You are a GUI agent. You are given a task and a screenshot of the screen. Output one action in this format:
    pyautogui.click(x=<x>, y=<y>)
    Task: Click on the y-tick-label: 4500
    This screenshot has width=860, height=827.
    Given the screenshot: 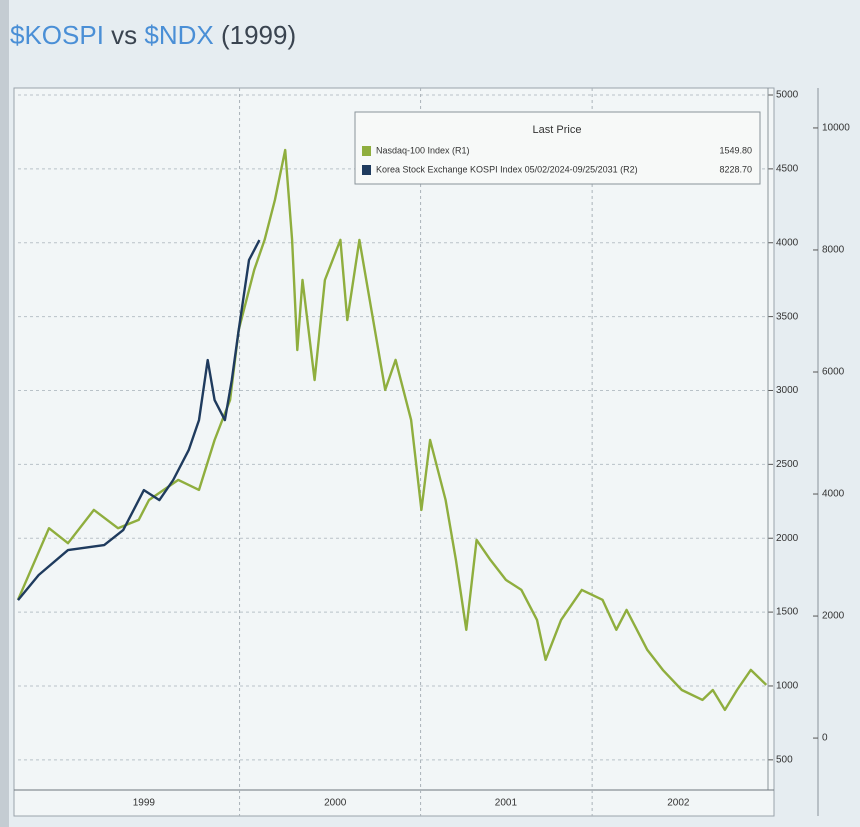 What is the action you would take?
    pyautogui.click(x=787, y=169)
    